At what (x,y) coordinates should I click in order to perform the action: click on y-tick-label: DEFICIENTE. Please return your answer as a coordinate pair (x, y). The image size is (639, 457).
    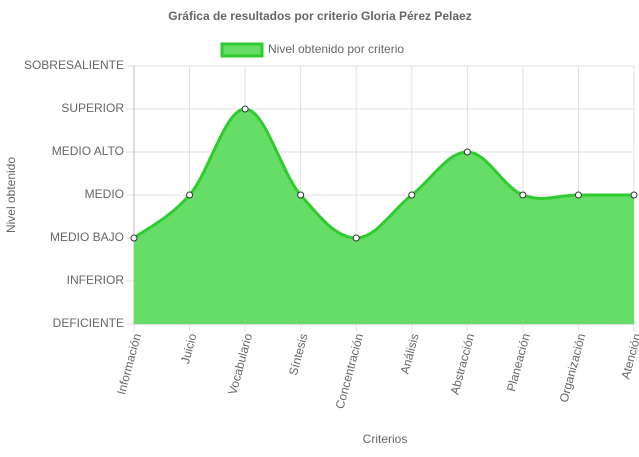
    Looking at the image, I should click on (88, 323).